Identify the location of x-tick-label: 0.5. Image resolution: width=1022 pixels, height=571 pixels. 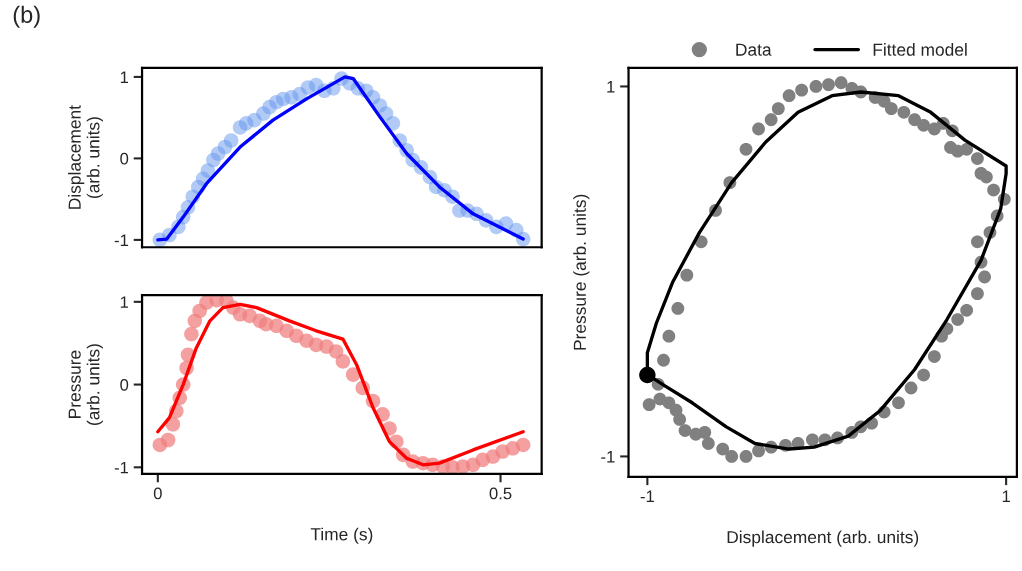
(500, 493).